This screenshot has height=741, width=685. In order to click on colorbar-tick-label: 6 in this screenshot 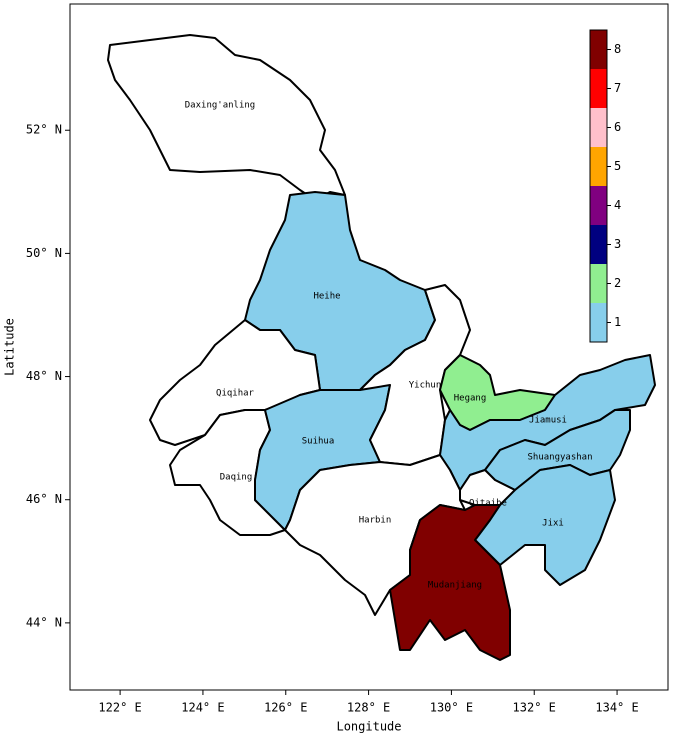, I will do `click(617, 127)`.